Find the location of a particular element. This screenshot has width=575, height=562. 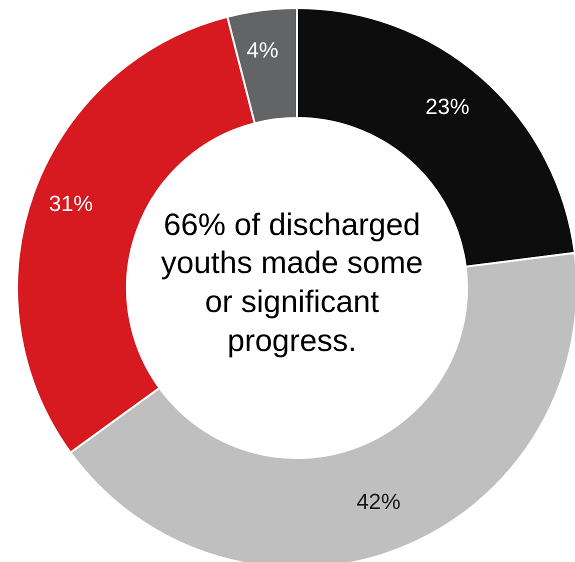

data-label: 4% is located at coordinates (262, 49).